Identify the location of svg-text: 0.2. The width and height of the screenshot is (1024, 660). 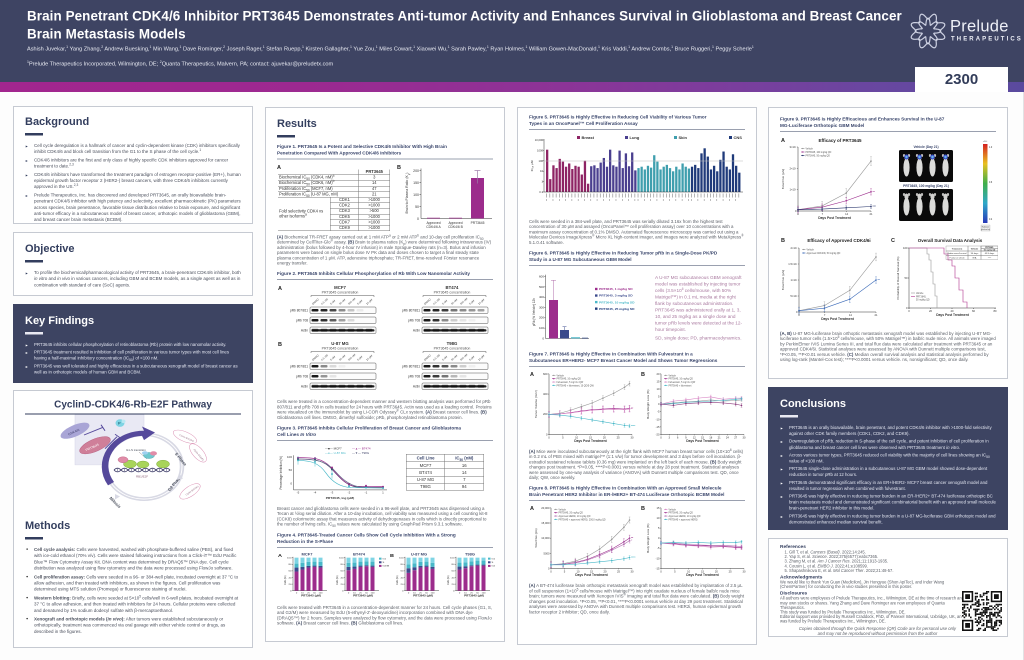
(991, 220).